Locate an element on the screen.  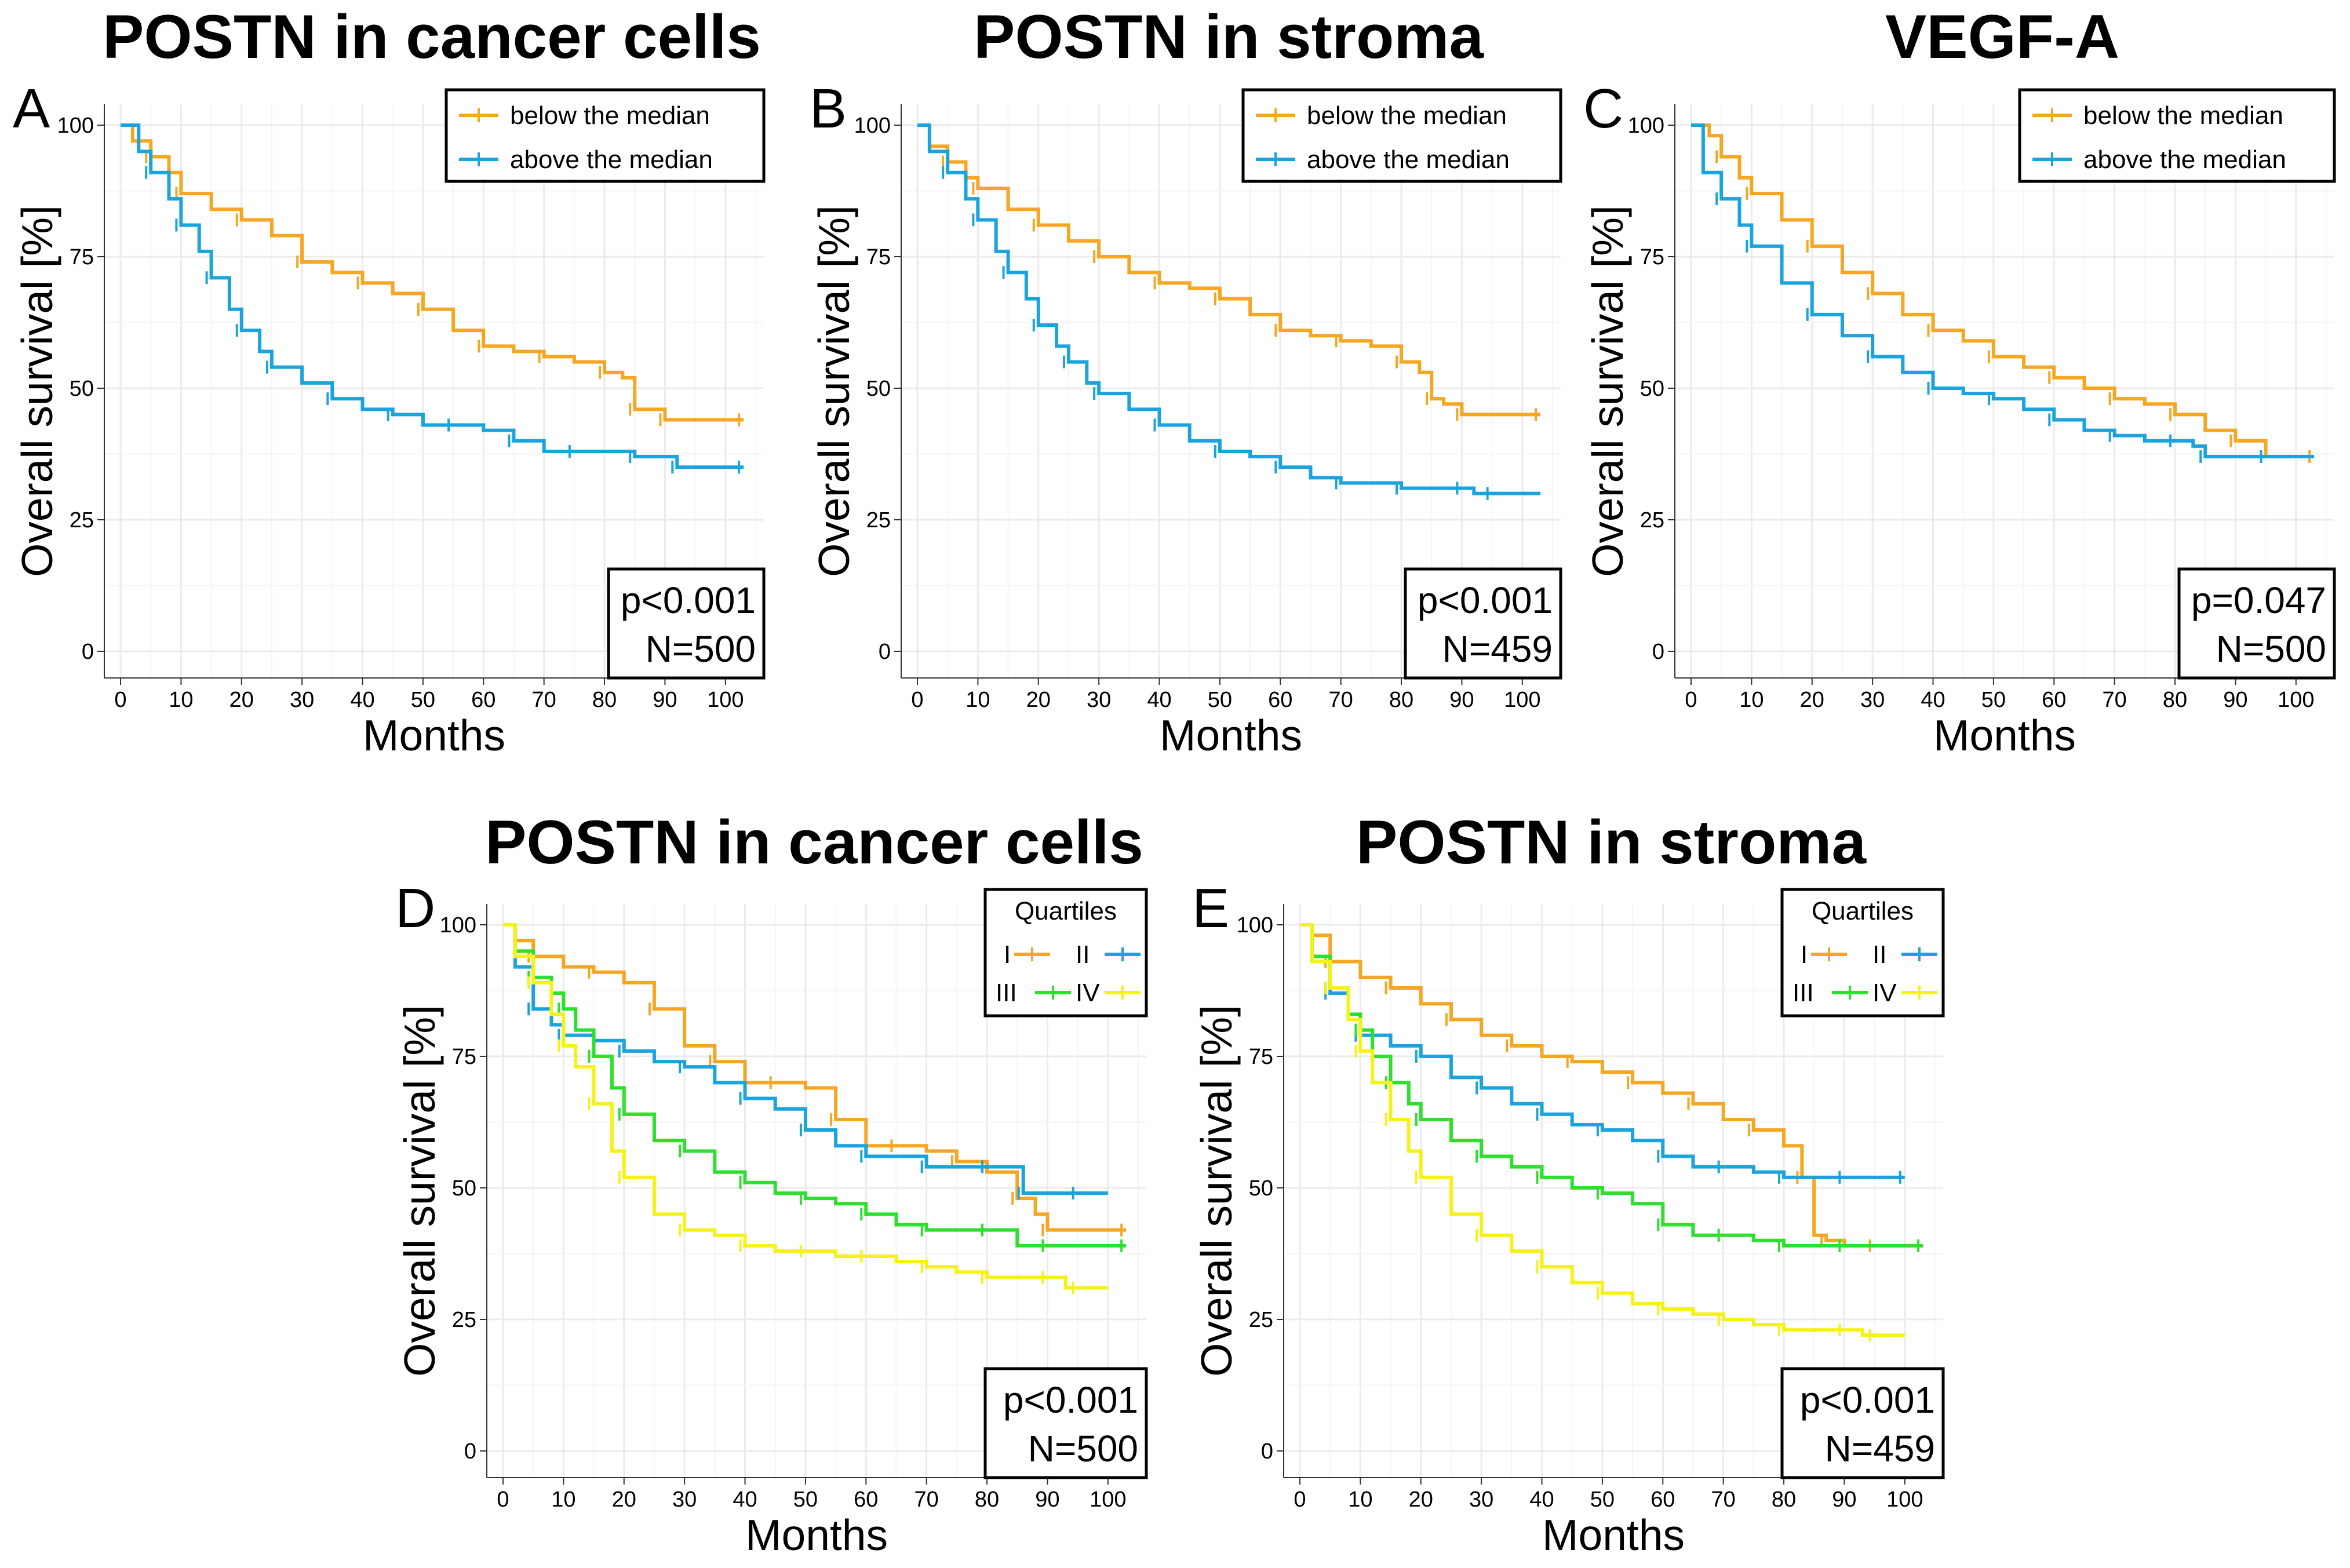
legend-label: II is located at coordinates (1879, 954).